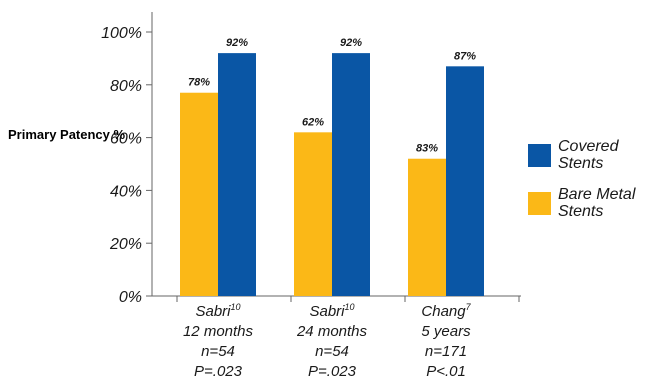 The width and height of the screenshot is (651, 385). Describe the element at coordinates (588, 146) in the screenshot. I see `legend-label-covered-line1: Covered` at that location.